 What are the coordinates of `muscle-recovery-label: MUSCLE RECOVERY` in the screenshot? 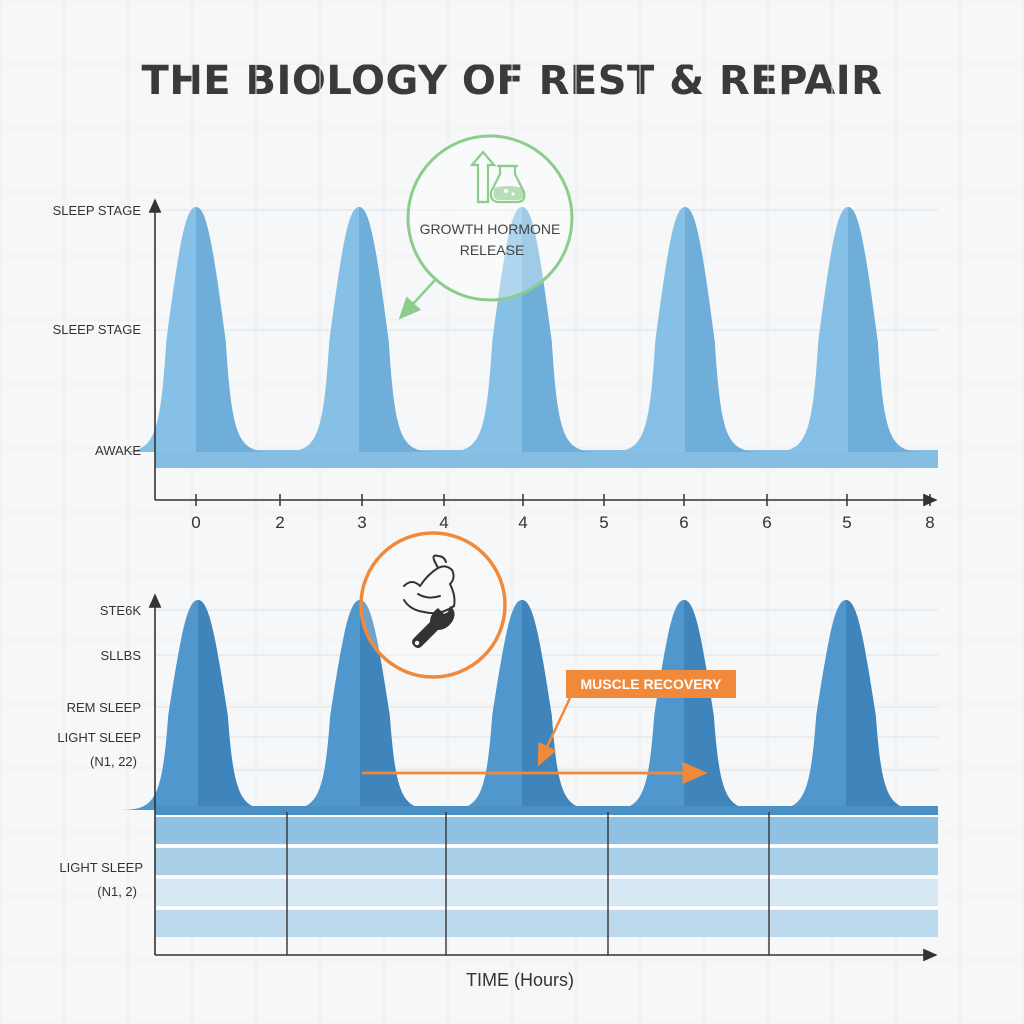 It's located at (651, 684).